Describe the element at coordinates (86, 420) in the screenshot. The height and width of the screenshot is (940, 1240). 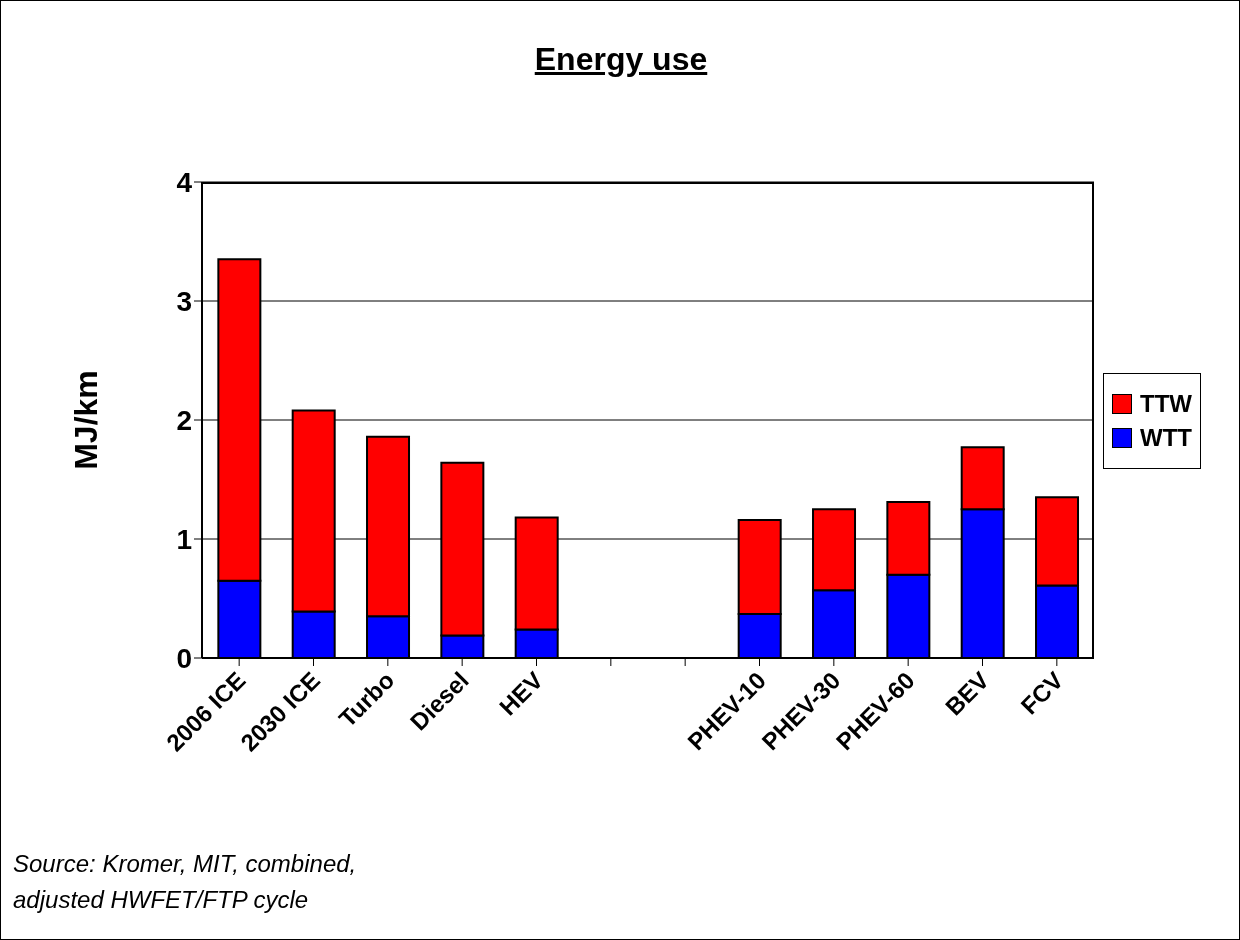
I see `y-axis-title: MJ/km` at that location.